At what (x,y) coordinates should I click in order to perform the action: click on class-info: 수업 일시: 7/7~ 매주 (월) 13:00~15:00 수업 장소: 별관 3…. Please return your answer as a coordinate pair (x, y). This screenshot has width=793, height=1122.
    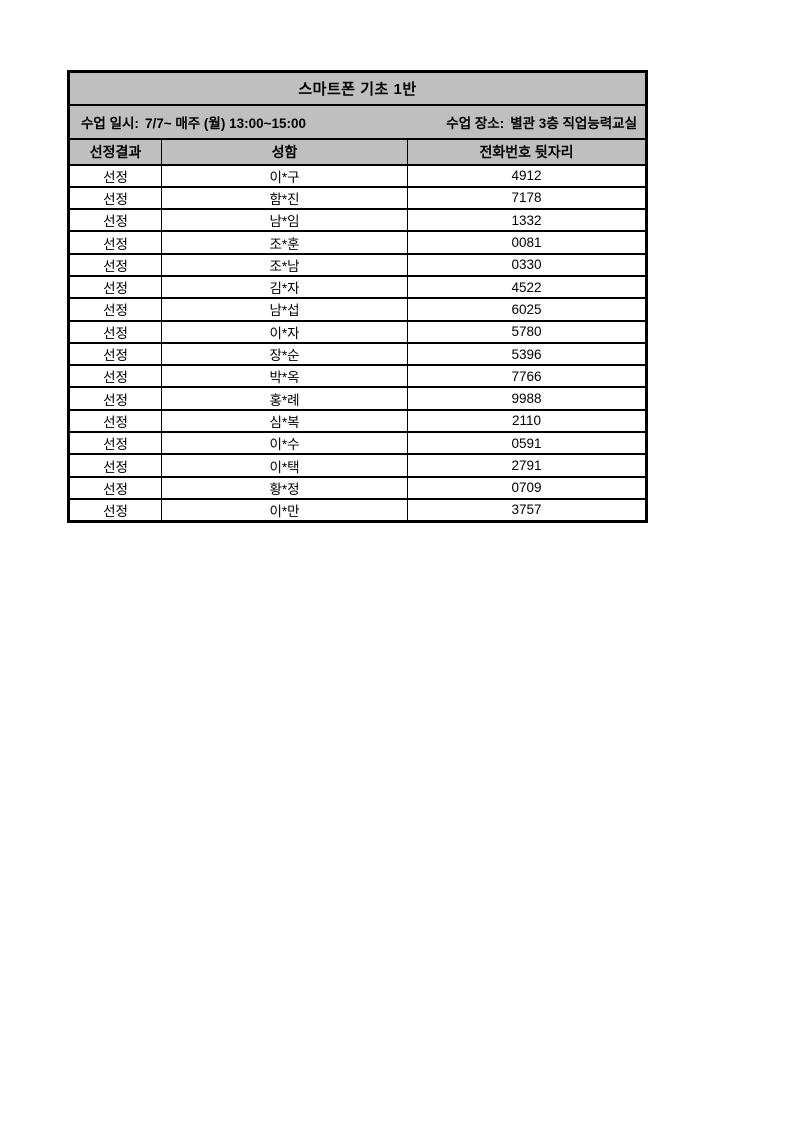
    Looking at the image, I should click on (357, 122).